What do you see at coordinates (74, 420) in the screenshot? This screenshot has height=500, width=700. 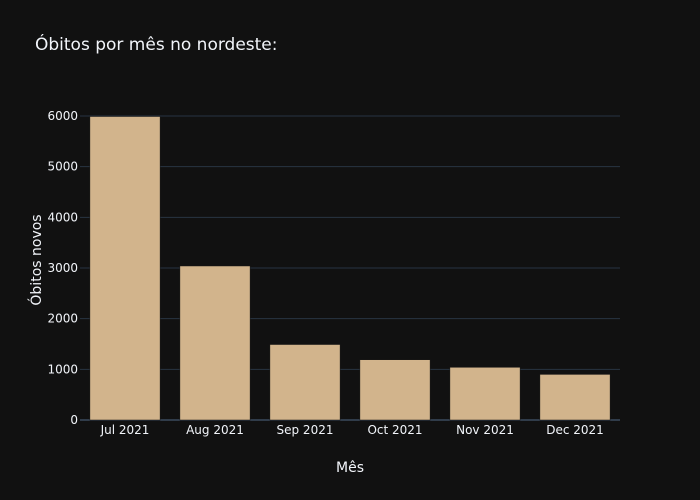 I see `y-tick-label: 0` at bounding box center [74, 420].